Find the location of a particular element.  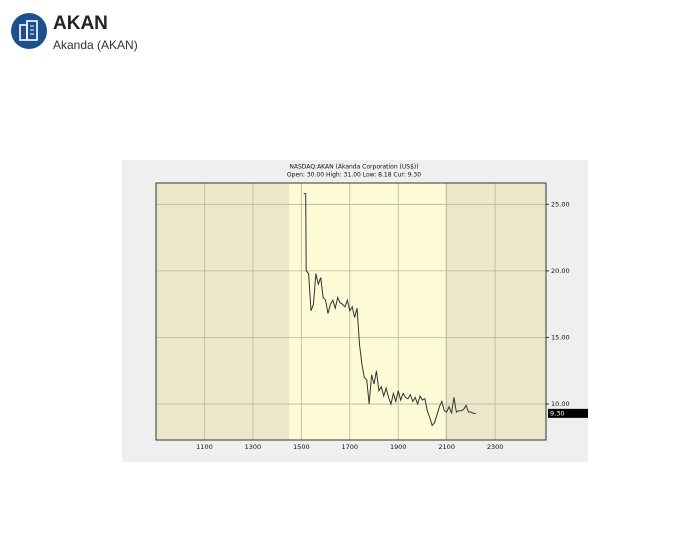

chart-title: NASDAQ:AKAN (Akanda Corporation (US$)) is located at coordinates (353, 167).